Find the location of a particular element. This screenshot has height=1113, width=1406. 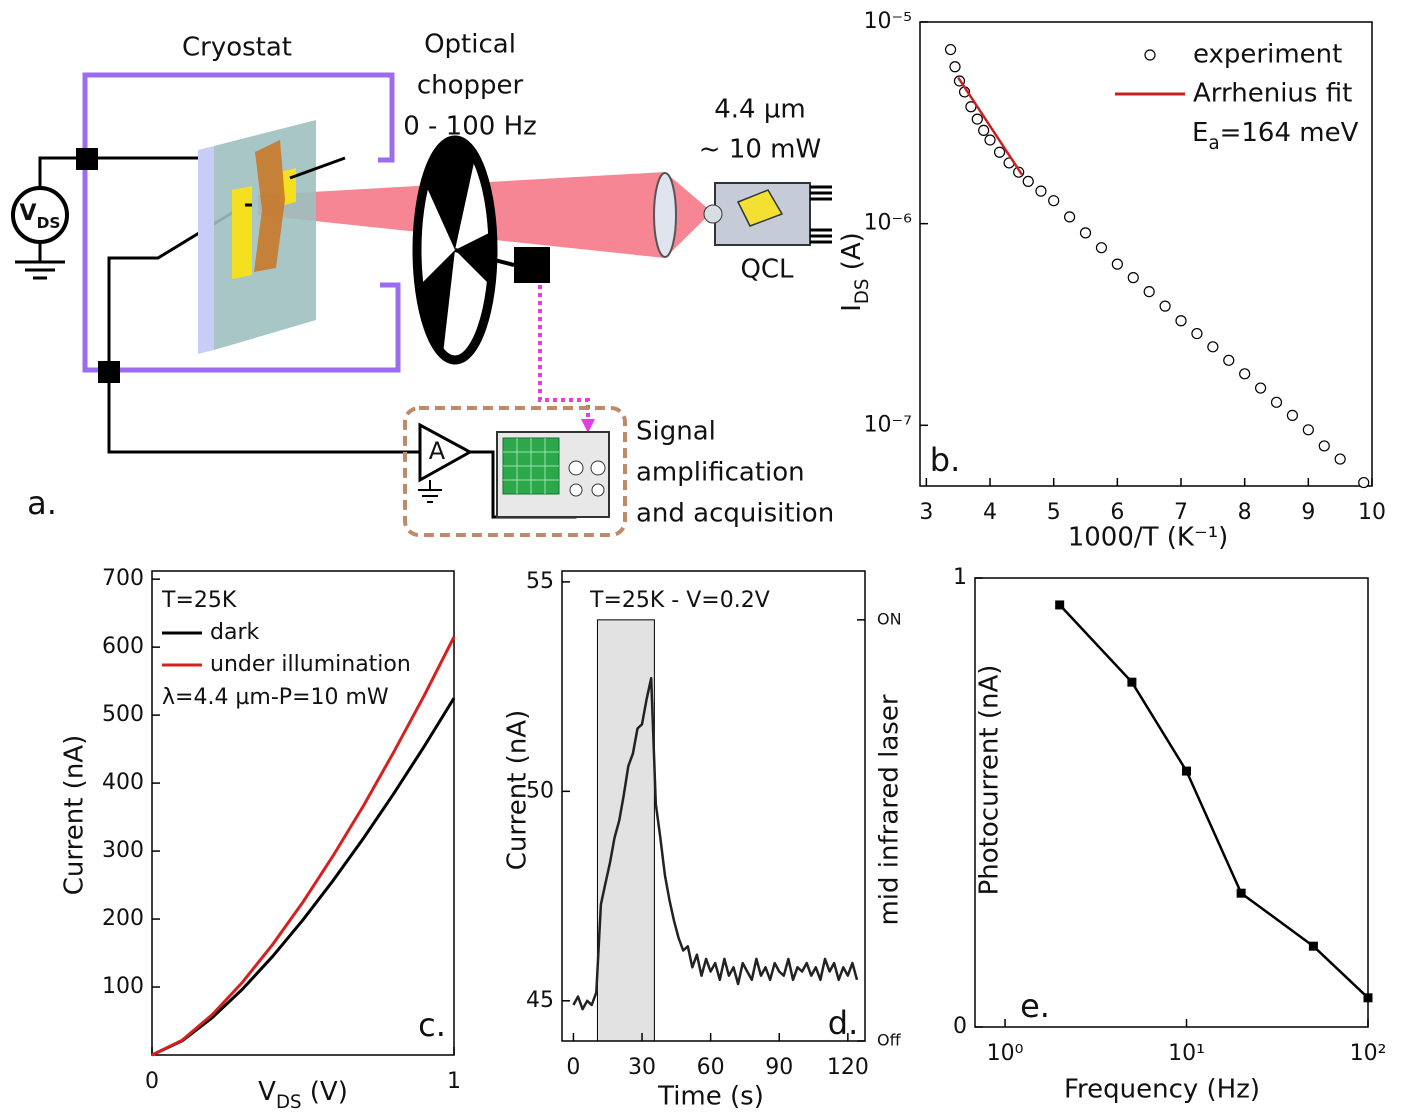

acquisition-label: amplification is located at coordinates (720, 473).